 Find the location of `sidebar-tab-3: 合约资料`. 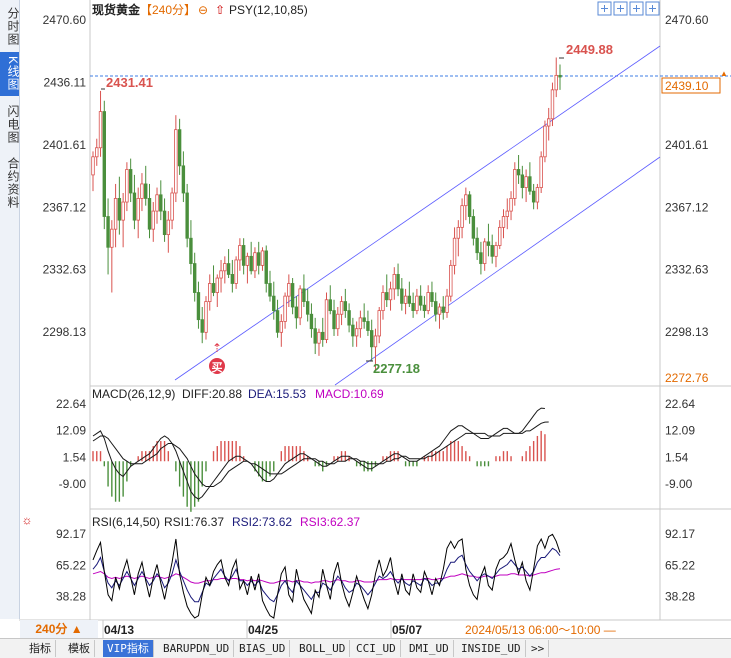

sidebar-tab-3: 合约资料 is located at coordinates (13, 183).